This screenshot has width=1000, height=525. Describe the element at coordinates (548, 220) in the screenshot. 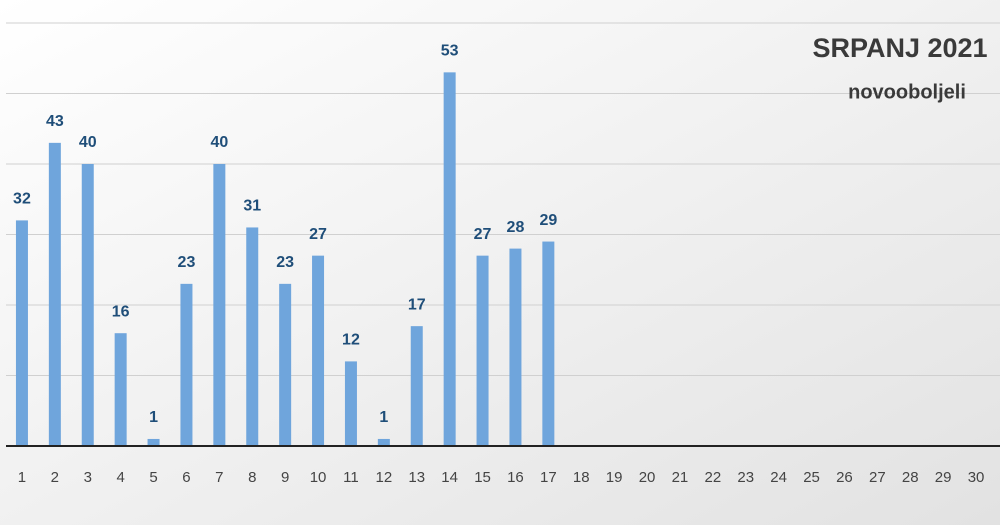

I see `data-label: 29` at that location.